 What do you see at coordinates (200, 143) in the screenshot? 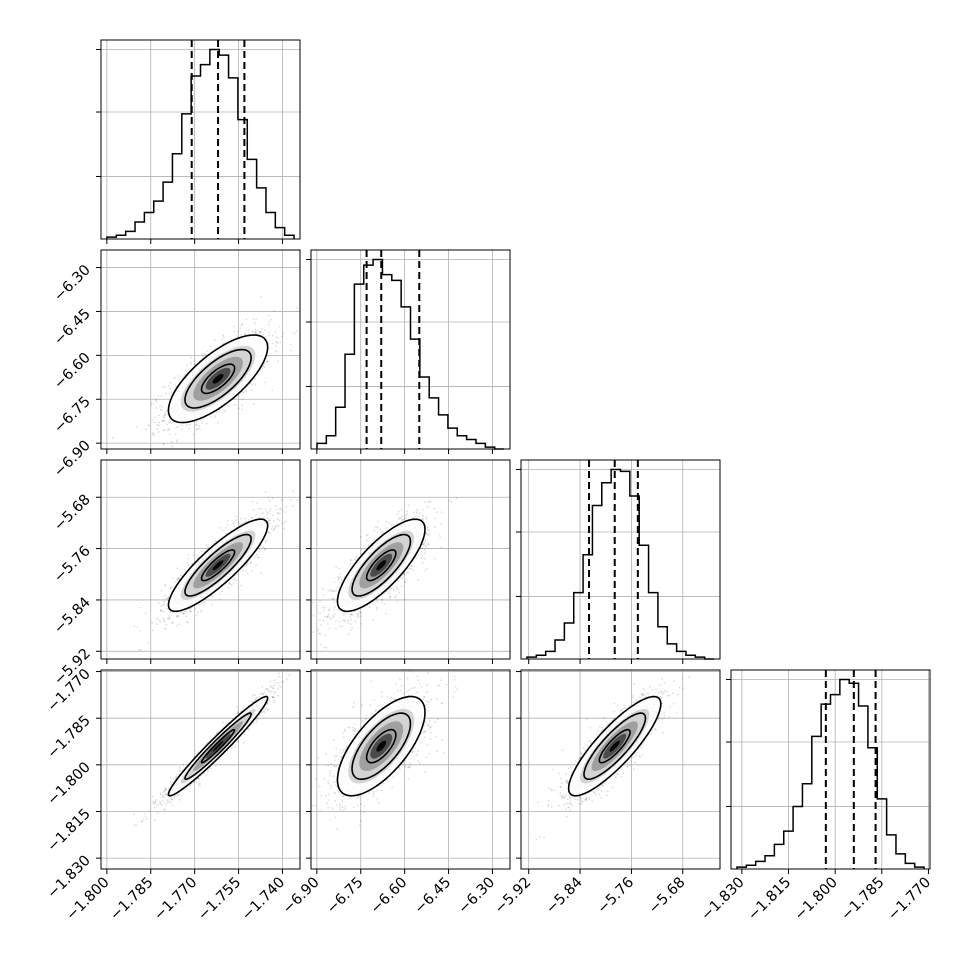
I see `histogram-step-line` at bounding box center [200, 143].